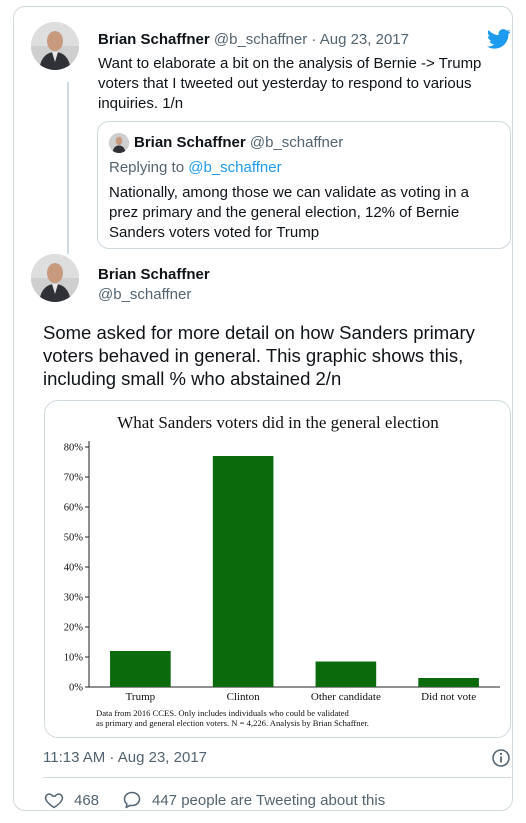 This screenshot has width=526, height=823. What do you see at coordinates (147, 167) in the screenshot?
I see `replying-to-prefix: Replying to` at bounding box center [147, 167].